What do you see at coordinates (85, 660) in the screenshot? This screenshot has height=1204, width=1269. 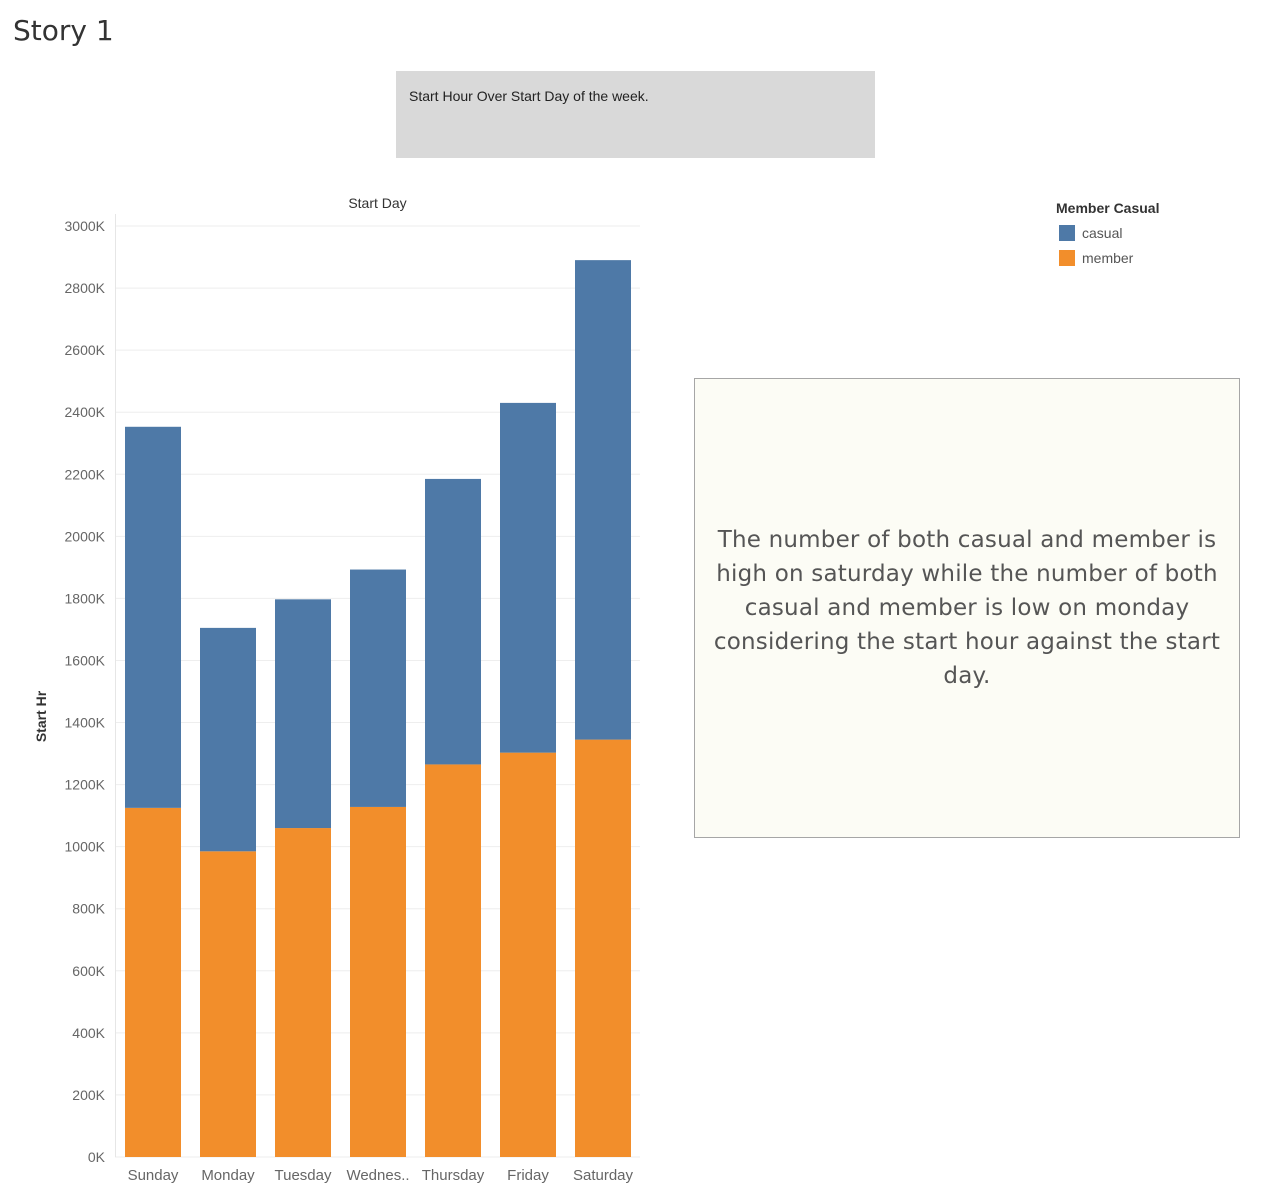 I see `y-tick-label: 1600K` at bounding box center [85, 660].